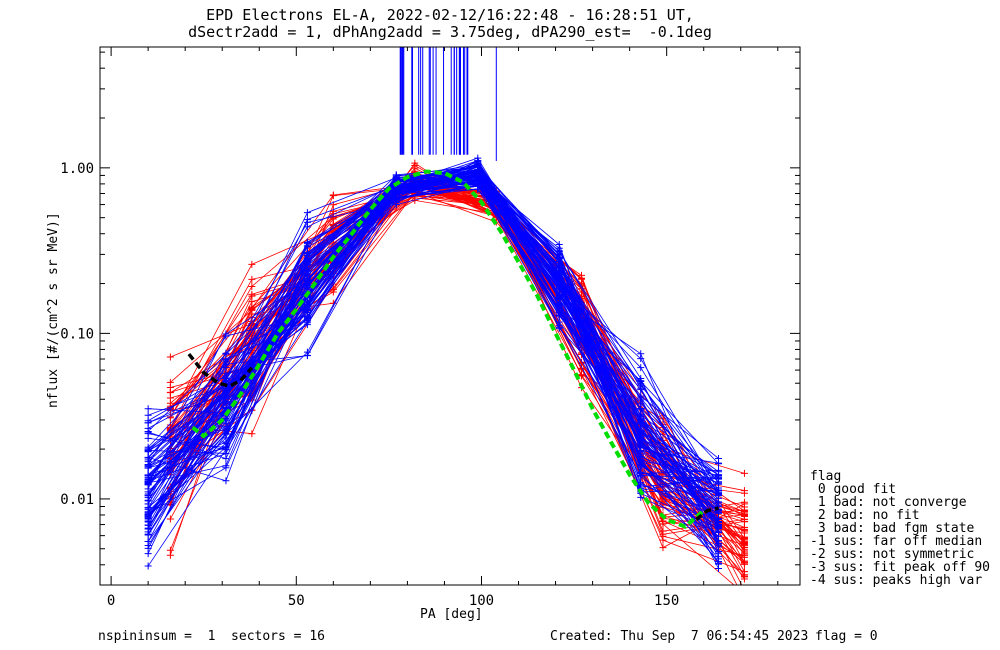 This screenshot has height=650, width=1000. What do you see at coordinates (865, 515) in the screenshot?
I see `legend-item: 2 bad: no fit` at bounding box center [865, 515].